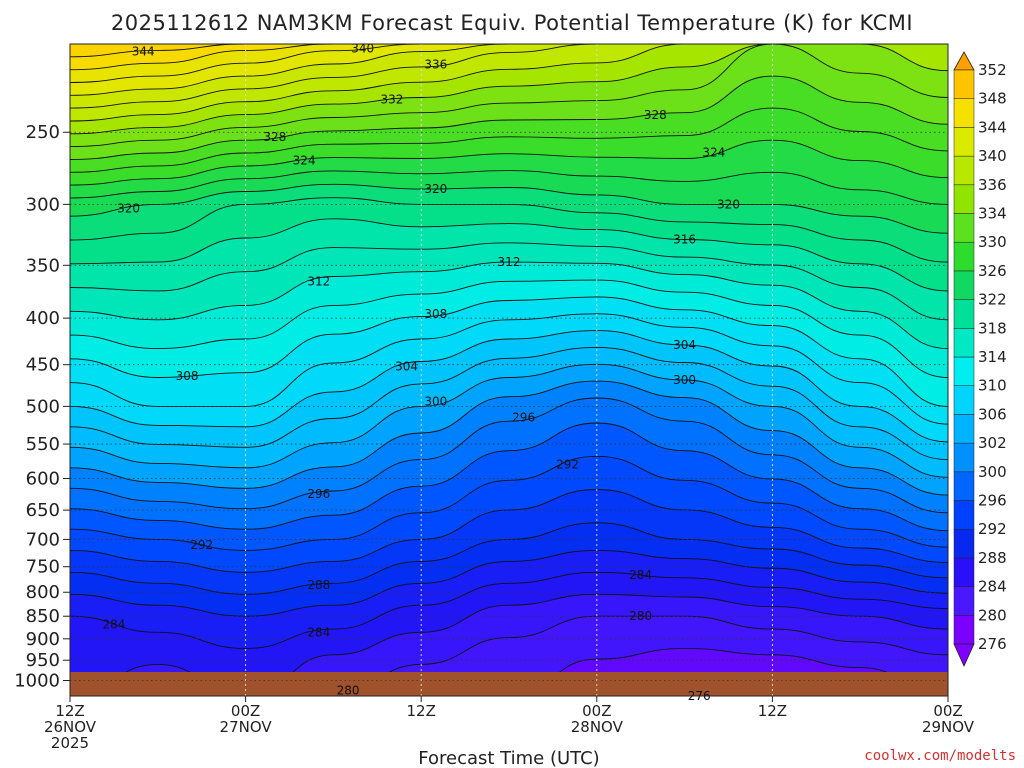  What do you see at coordinates (43, 204) in the screenshot?
I see `y-tick-label: 300` at bounding box center [43, 204].